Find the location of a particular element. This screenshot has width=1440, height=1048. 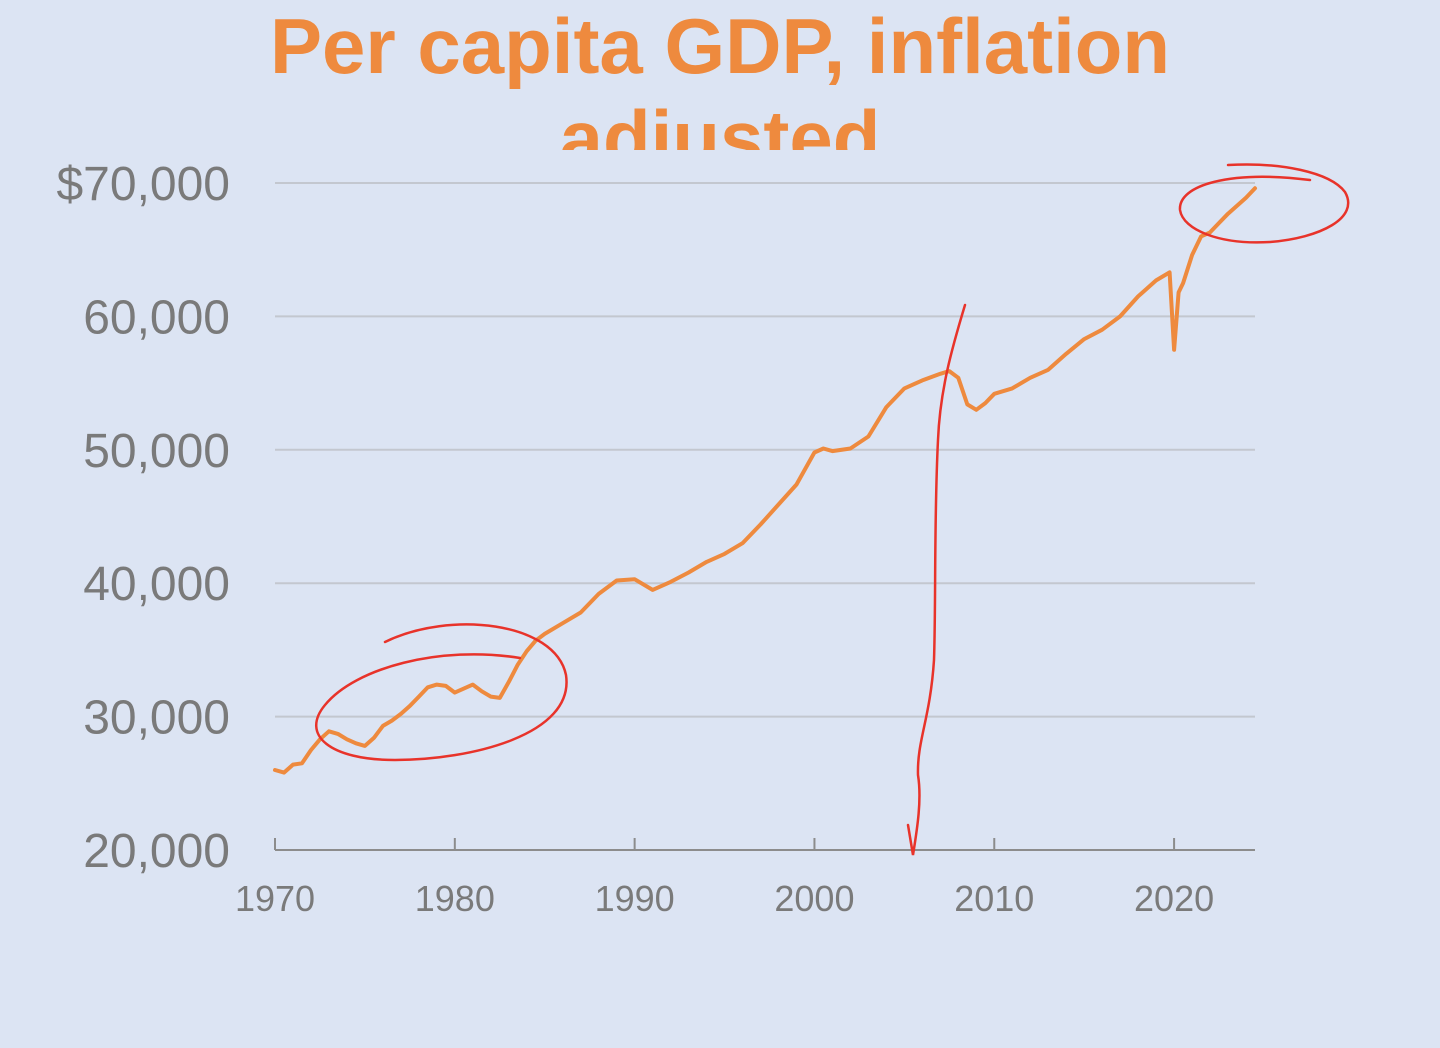

x-tick-label-1980: 1980 is located at coordinates (455, 898).